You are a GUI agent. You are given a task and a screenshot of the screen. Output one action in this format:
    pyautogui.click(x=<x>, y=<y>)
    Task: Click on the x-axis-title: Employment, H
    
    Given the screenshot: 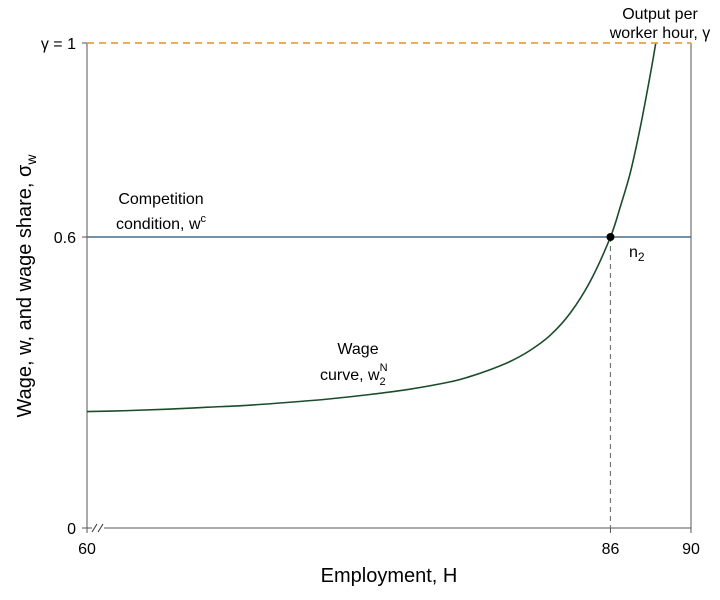 What is the action you would take?
    pyautogui.click(x=389, y=576)
    